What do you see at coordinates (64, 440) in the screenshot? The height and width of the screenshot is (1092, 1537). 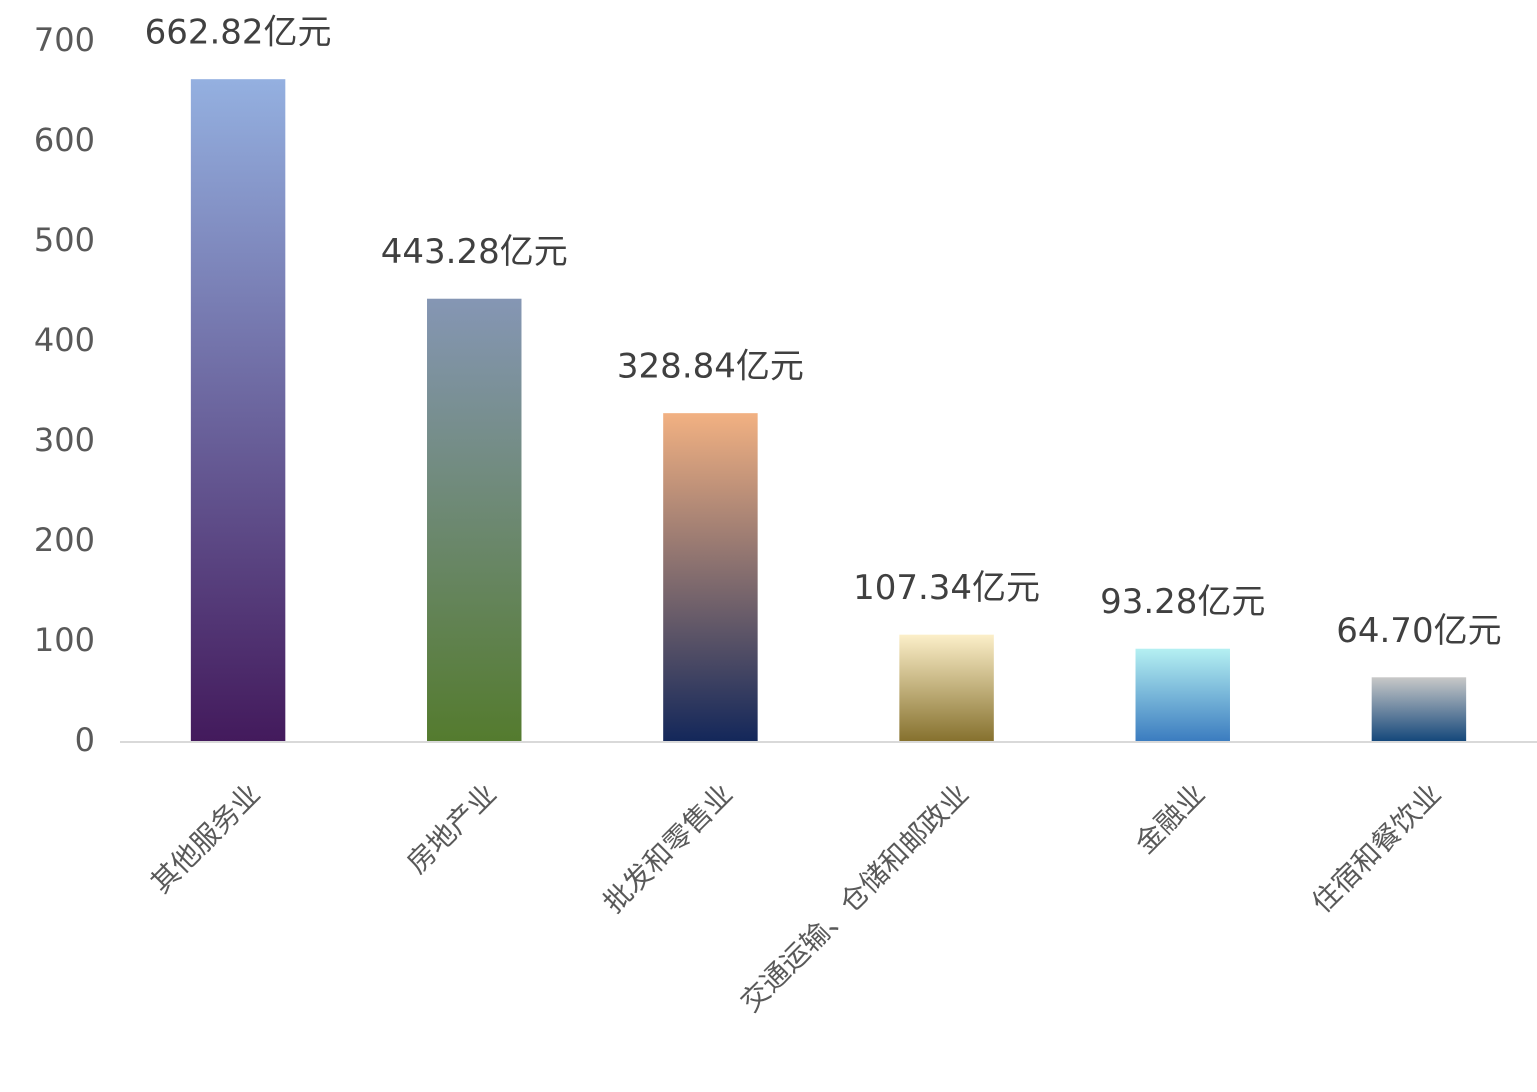 I see `y-tick-label: 300` at bounding box center [64, 440].